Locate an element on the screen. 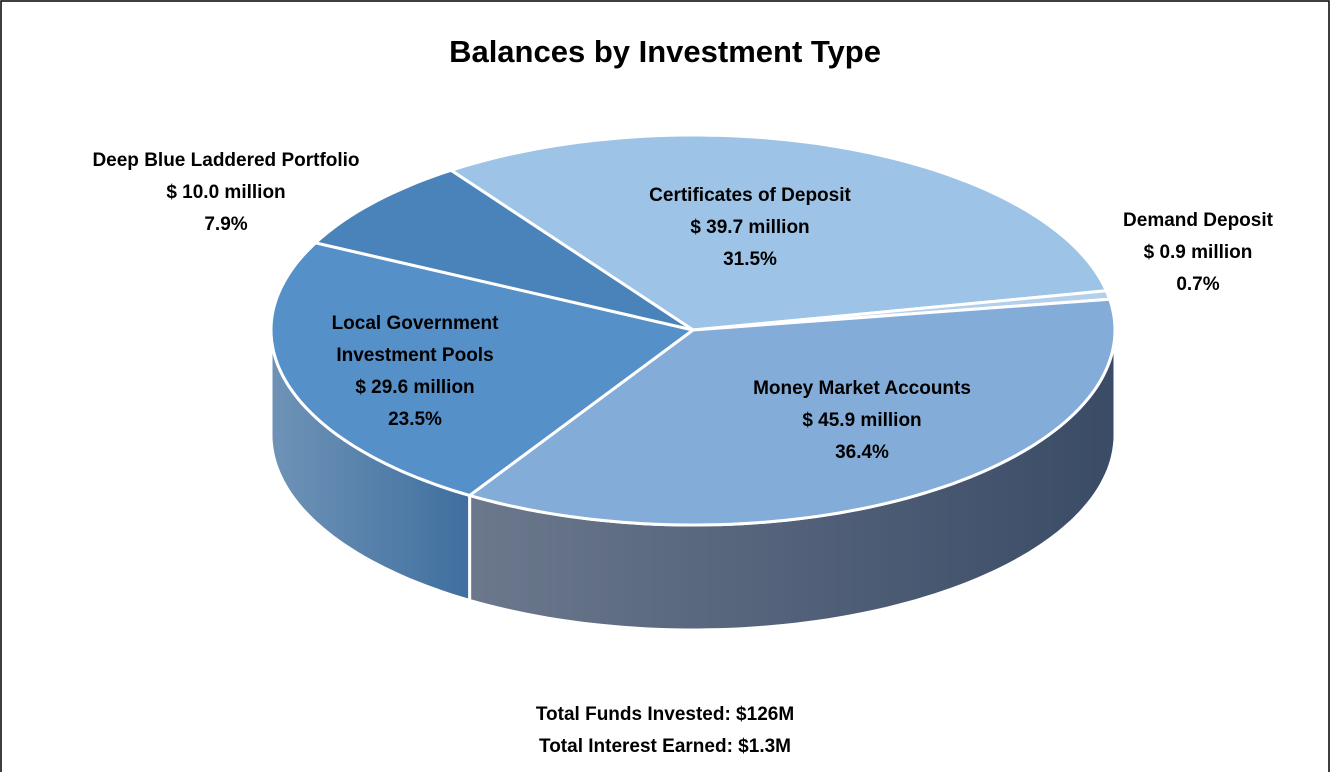 This screenshot has height=772, width=1331. amount-label: $ 10.0 million is located at coordinates (226, 192).